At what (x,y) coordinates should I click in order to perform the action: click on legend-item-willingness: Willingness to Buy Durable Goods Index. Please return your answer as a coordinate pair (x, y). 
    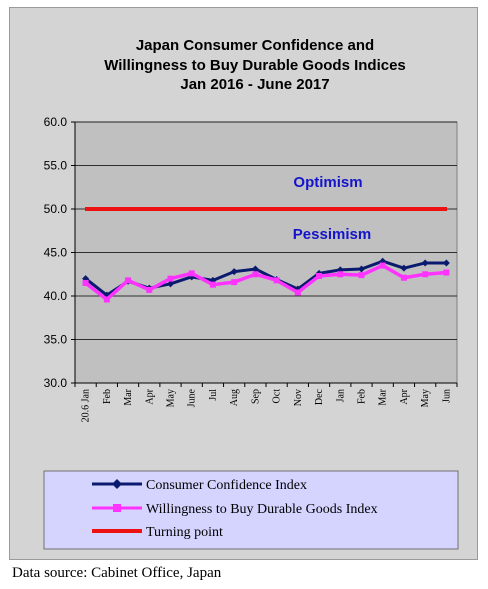
    Looking at the image, I should click on (235, 509).